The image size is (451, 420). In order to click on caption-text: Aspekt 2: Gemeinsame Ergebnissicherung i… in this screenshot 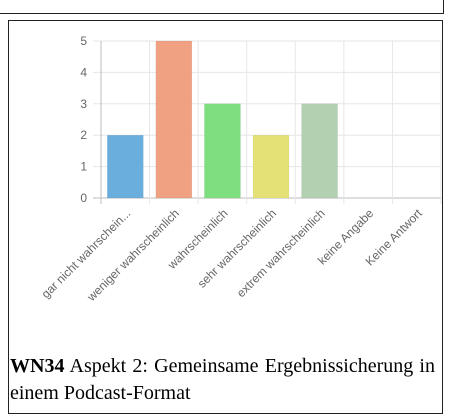, I will do `click(222, 379)`.